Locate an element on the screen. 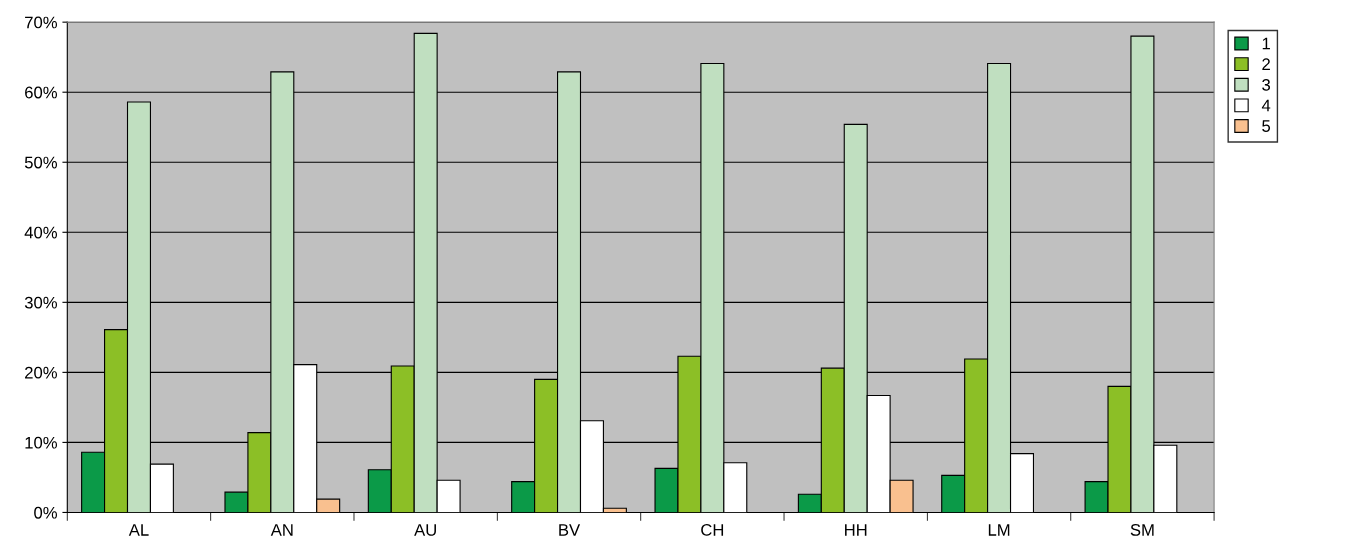 The width and height of the screenshot is (1346, 554). legend-label: 4 is located at coordinates (1266, 105).